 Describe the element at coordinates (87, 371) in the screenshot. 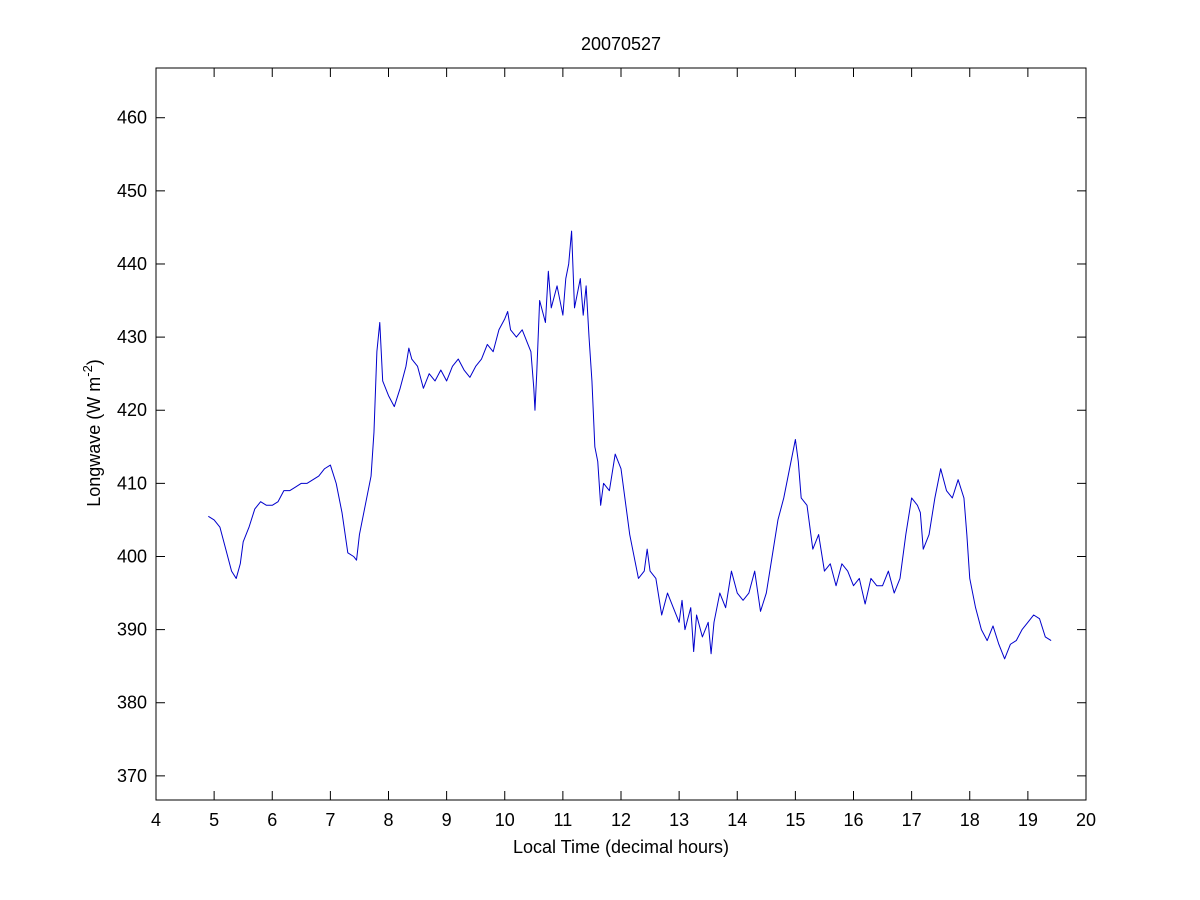

I see `y-axis-label-sup: -2` at that location.